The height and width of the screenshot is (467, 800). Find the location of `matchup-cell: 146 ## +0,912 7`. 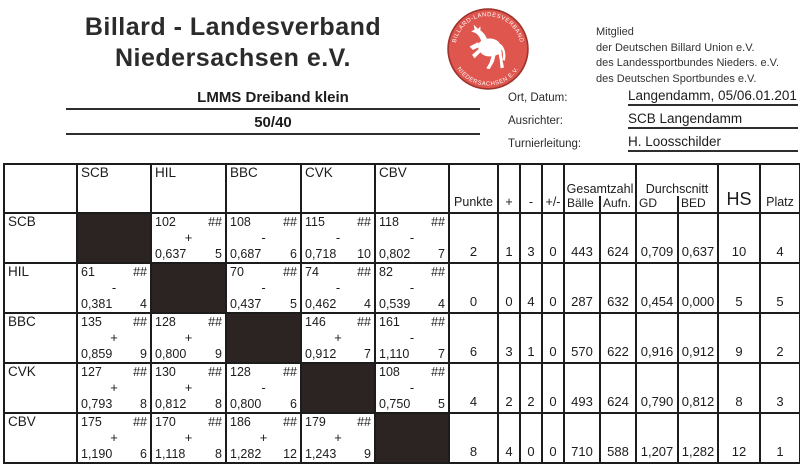

matchup-cell: 146 ## +0,912 7 is located at coordinates (338, 338).